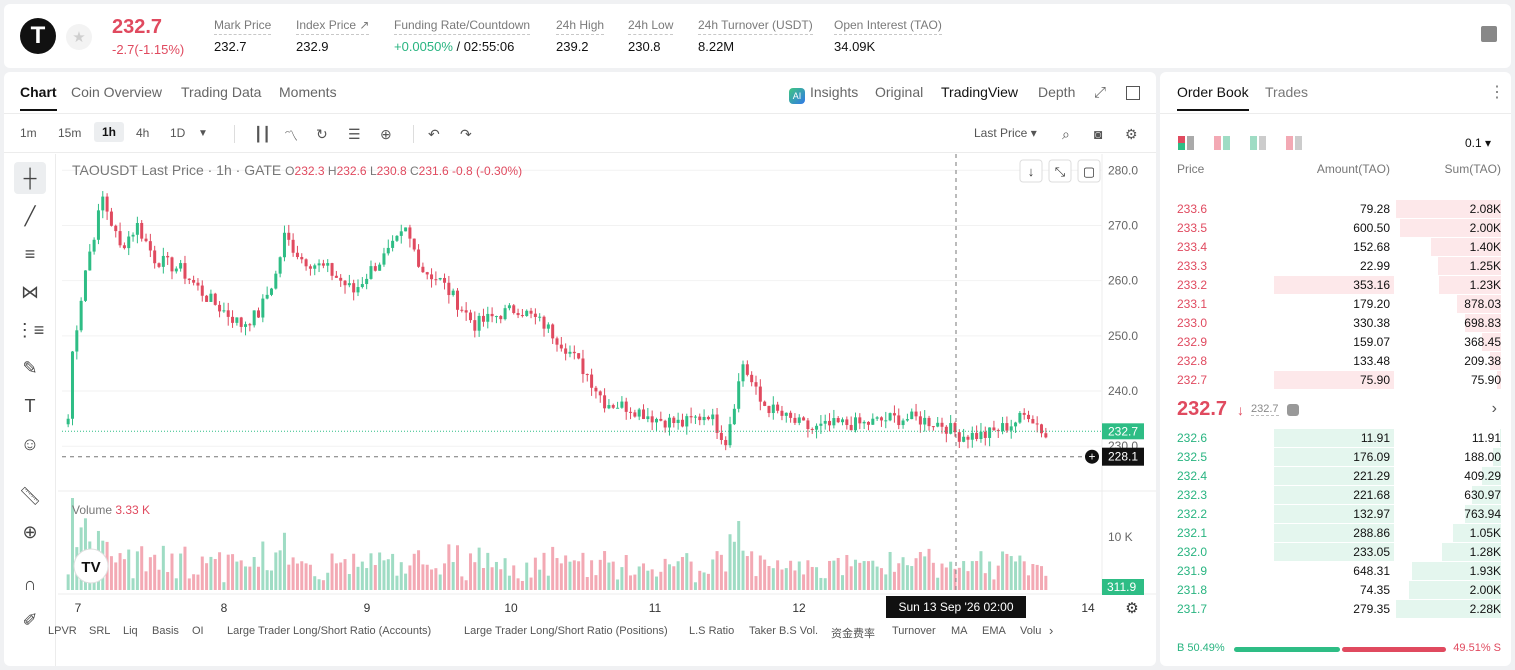 This screenshot has height=670, width=1515. Describe the element at coordinates (1335, 361) in the screenshot. I see `orderbook-row: 232.8 133.48 209.38` at that location.